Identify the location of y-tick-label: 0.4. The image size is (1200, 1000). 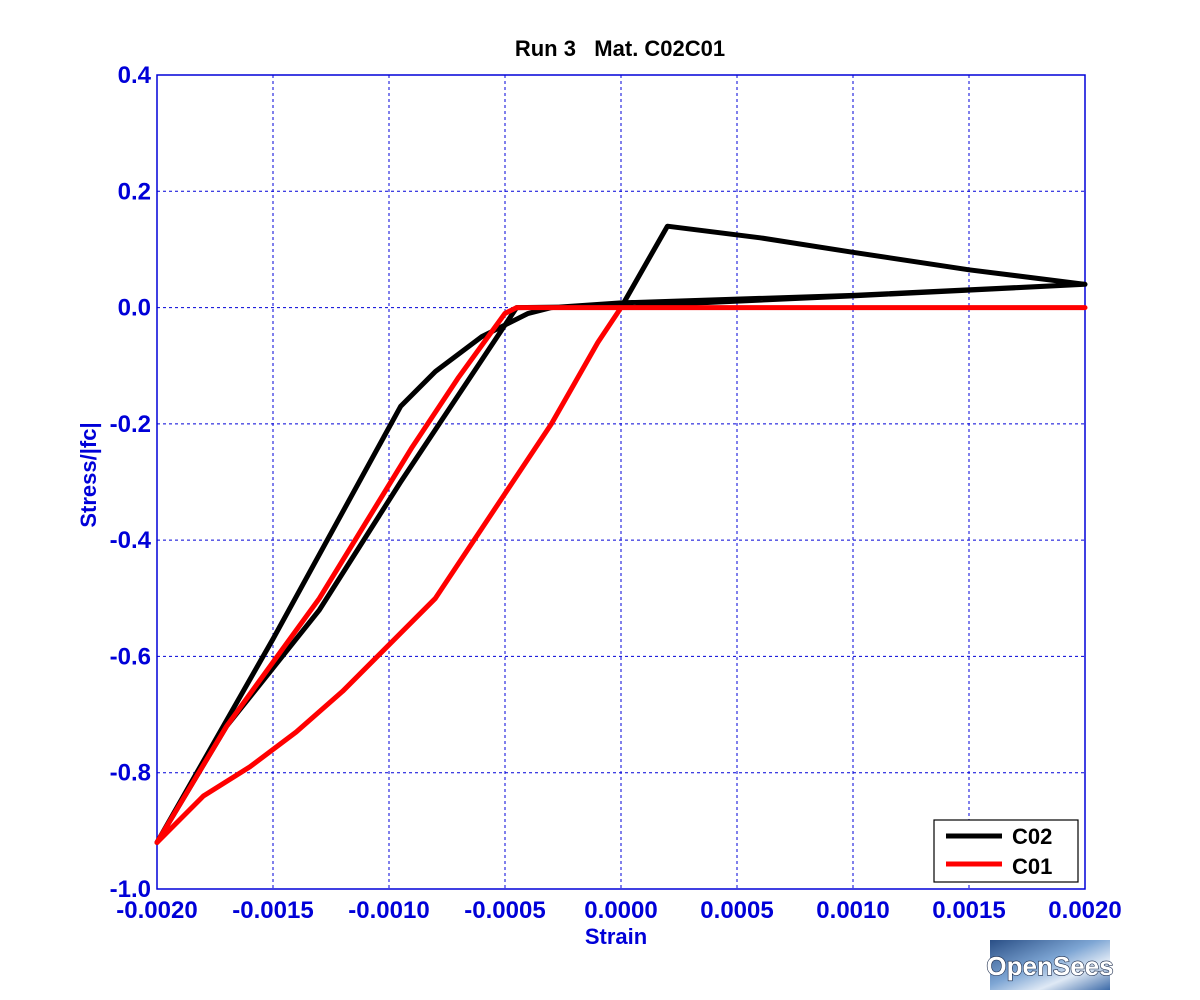
(135, 75).